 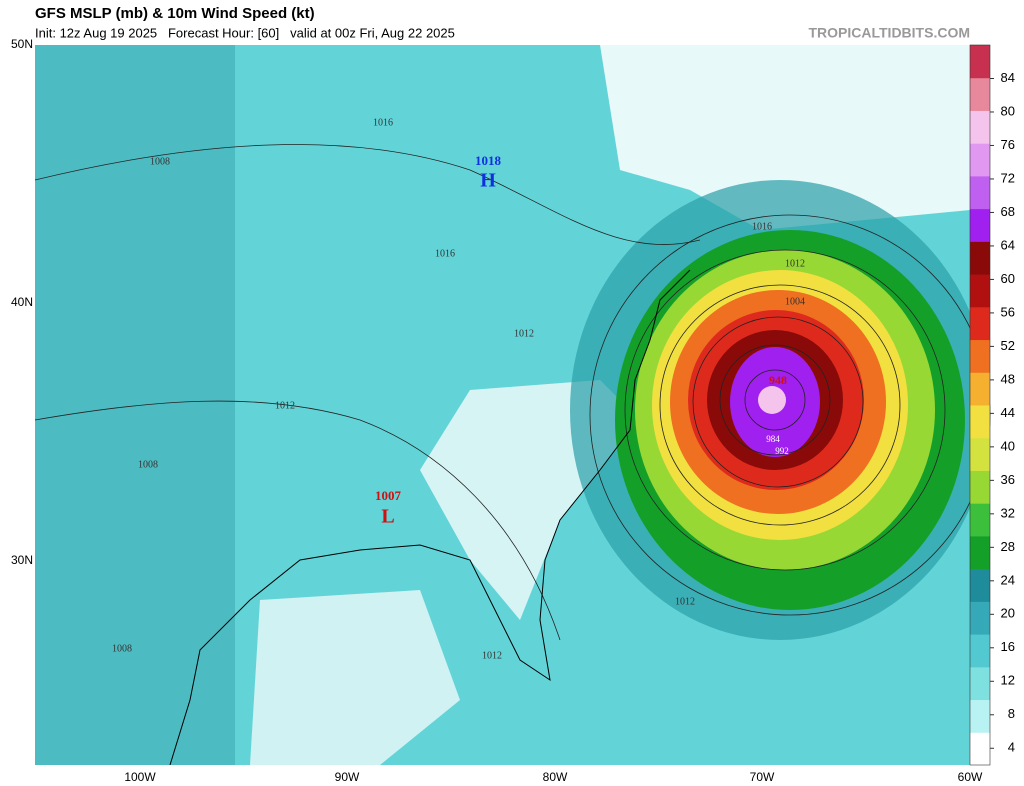 What do you see at coordinates (778, 380) in the screenshot?
I see `pressure-label: 948` at bounding box center [778, 380].